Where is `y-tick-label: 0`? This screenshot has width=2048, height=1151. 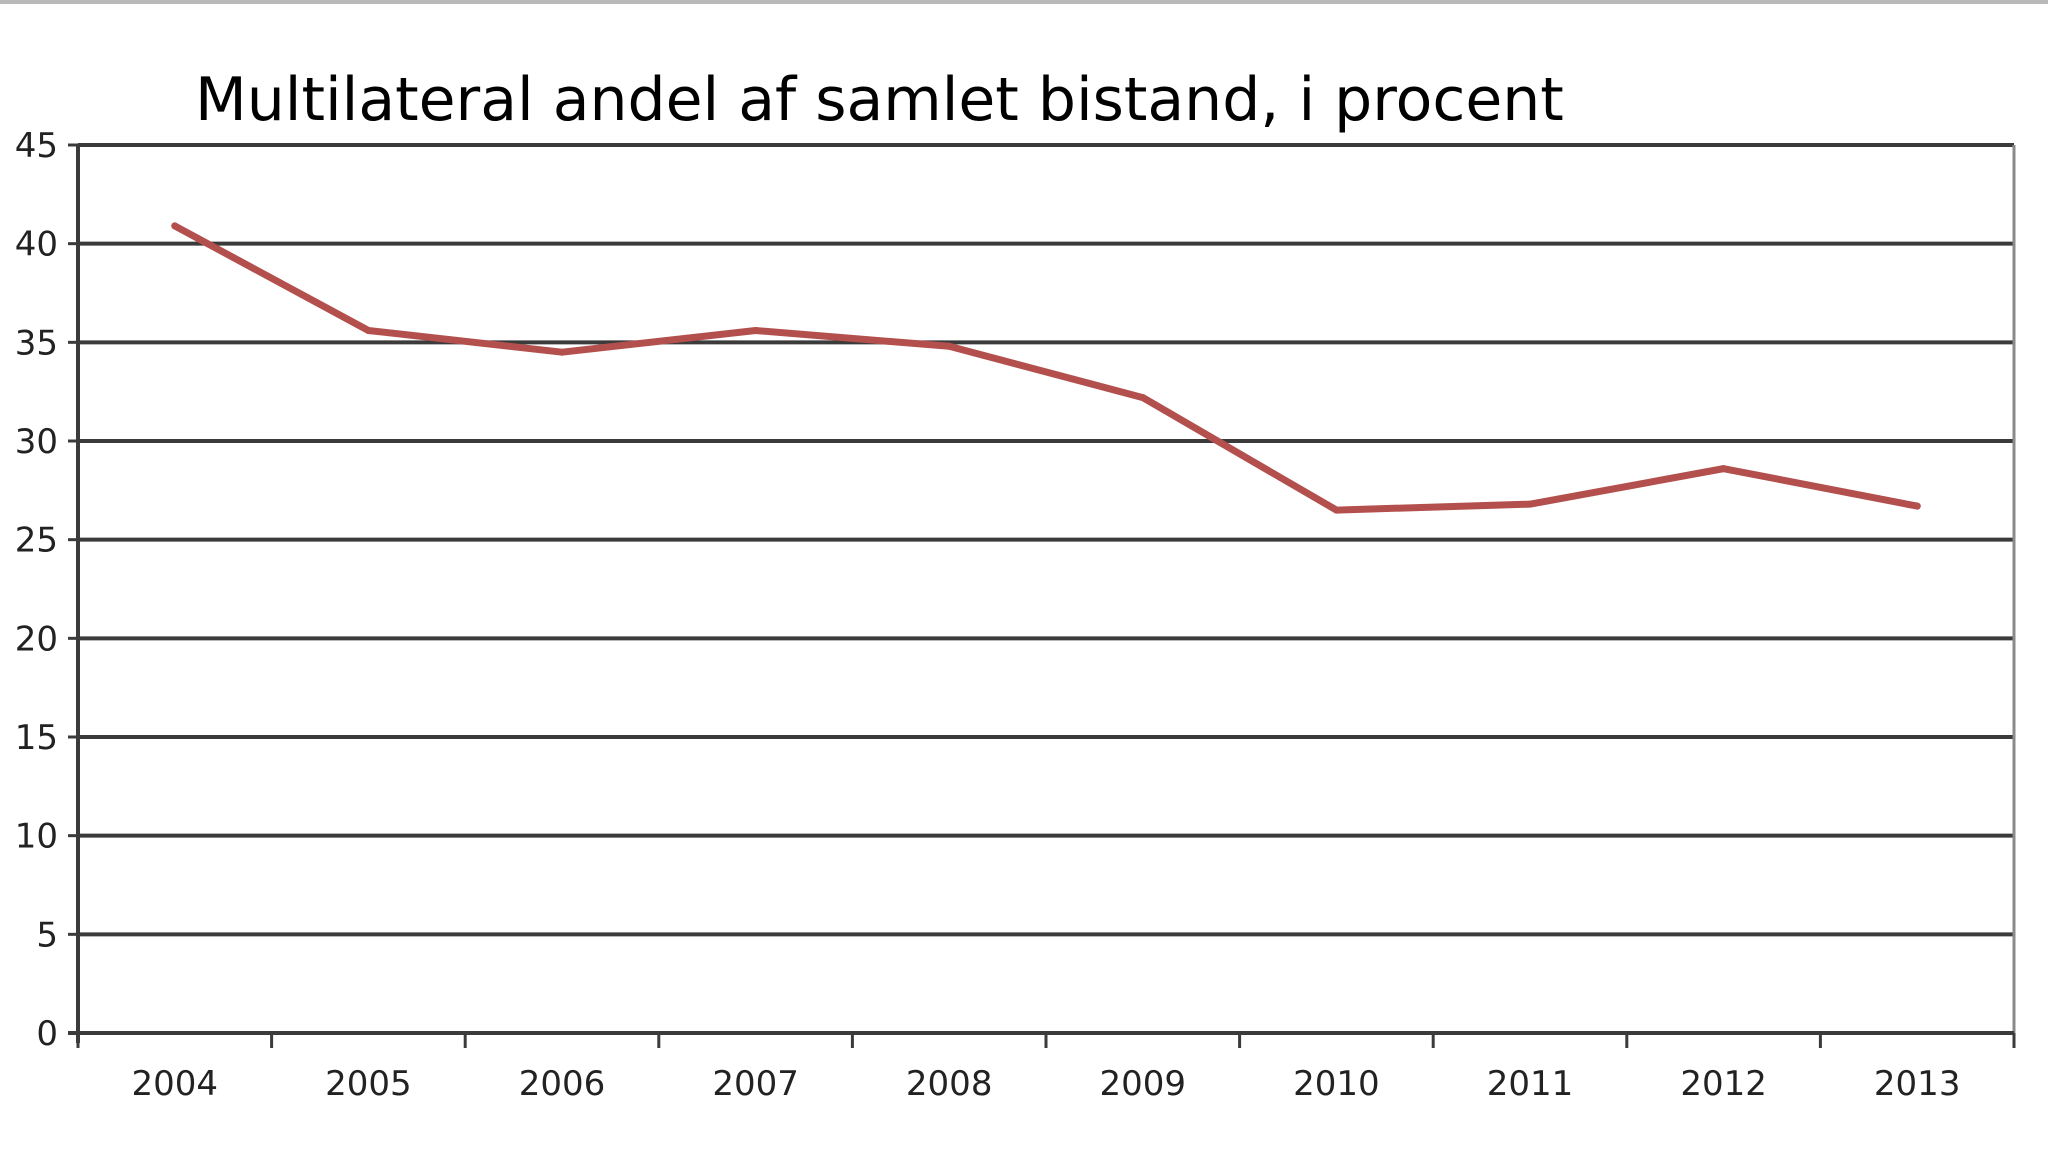
y-tick-label: 0 is located at coordinates (47, 1034).